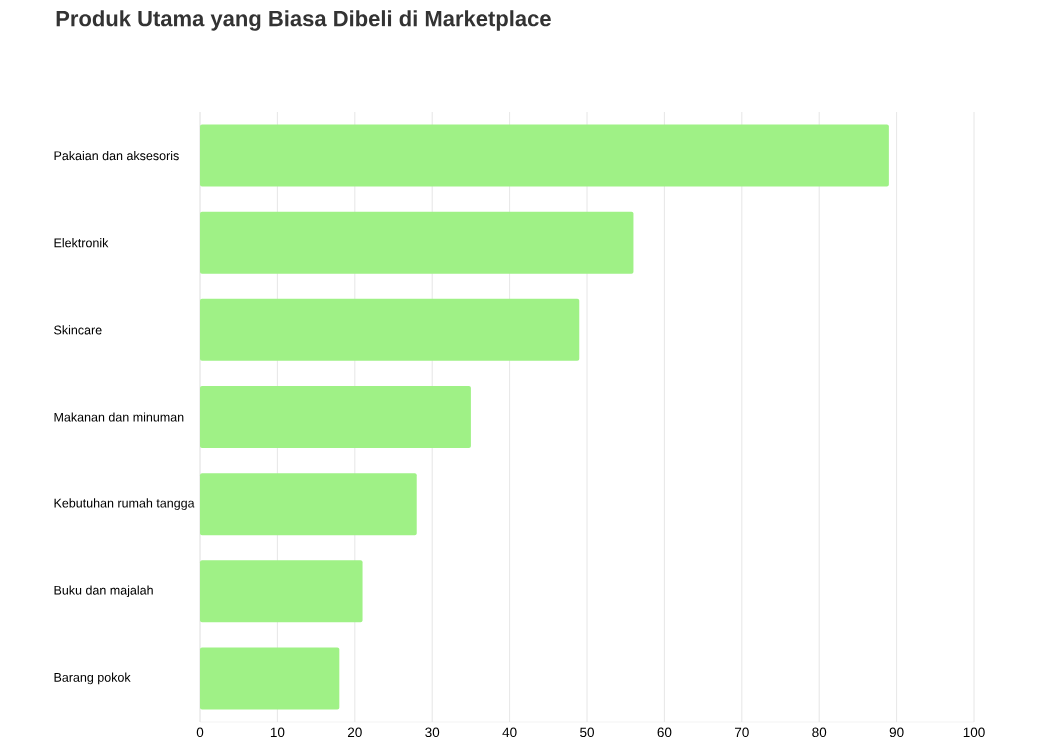 Image resolution: width=1043 pixels, height=754 pixels. Describe the element at coordinates (116, 155) in the screenshot. I see `y-tick-label: Pakaian dan aksesoris` at that location.